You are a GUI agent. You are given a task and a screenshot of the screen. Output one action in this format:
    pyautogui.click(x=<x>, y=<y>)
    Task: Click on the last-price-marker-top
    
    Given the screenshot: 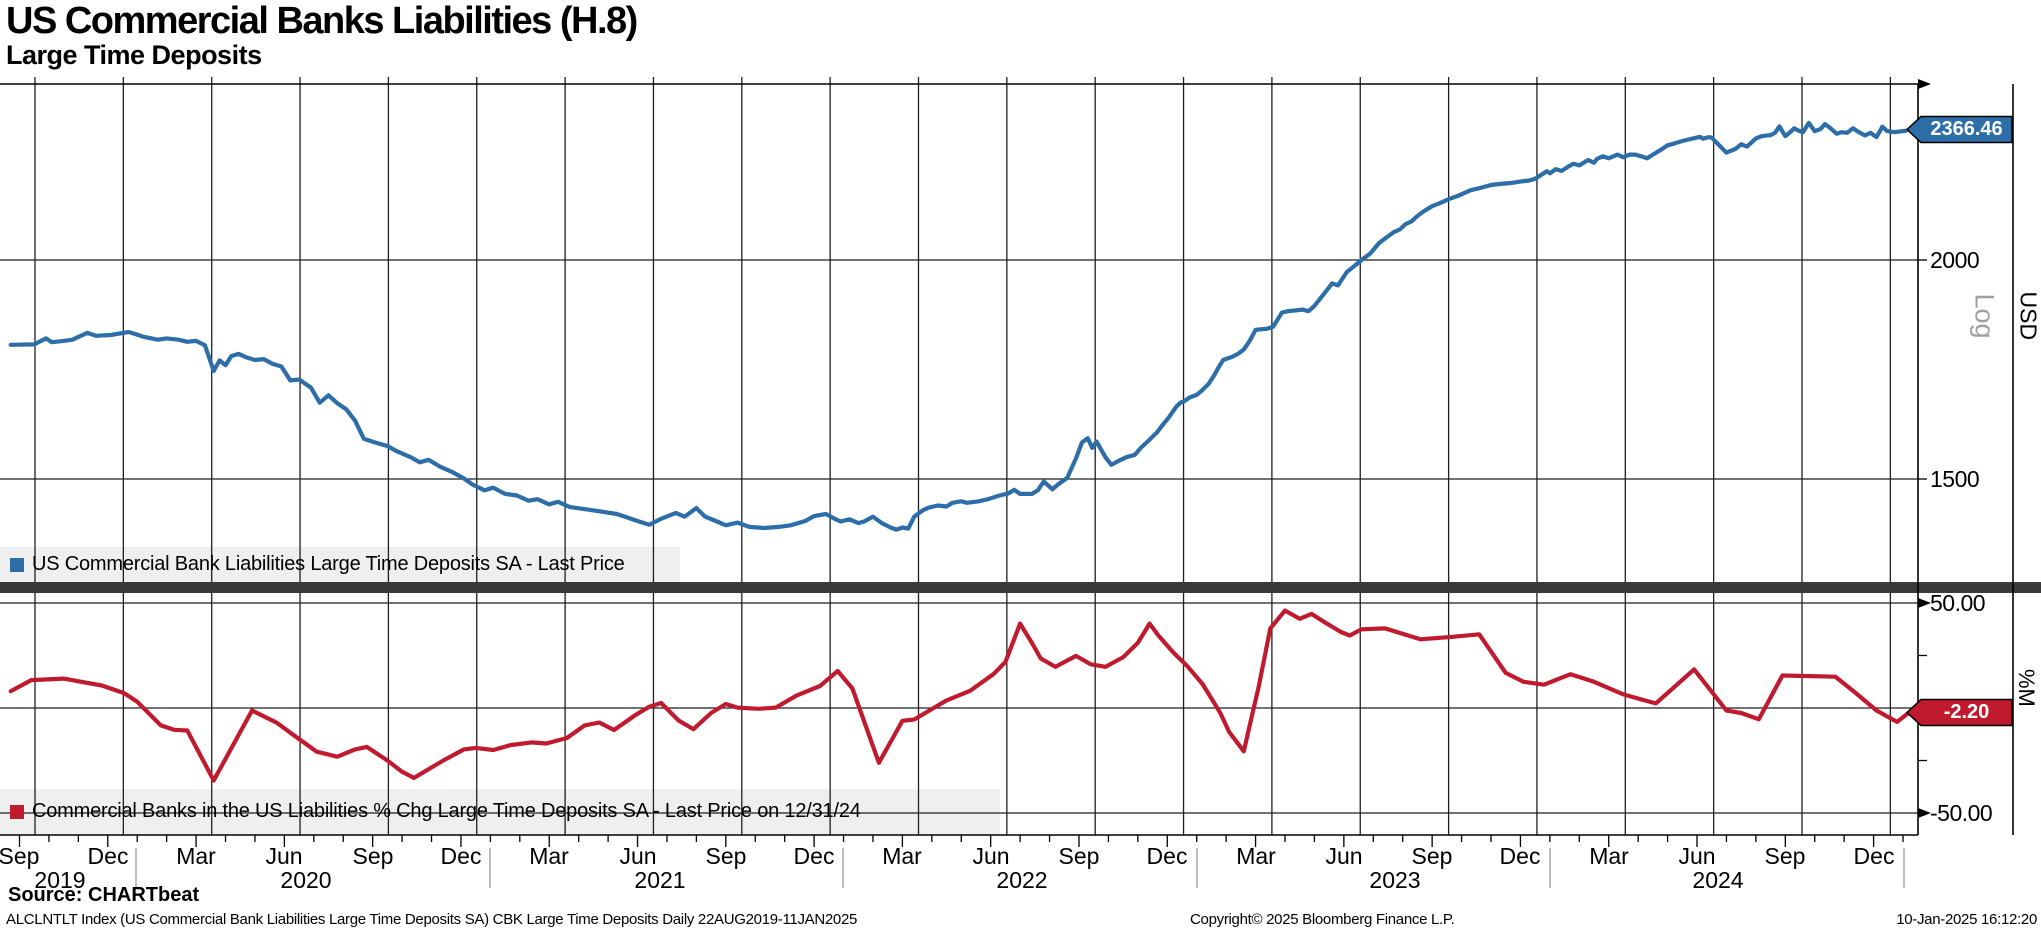 What is the action you would take?
    pyautogui.click(x=1959, y=129)
    